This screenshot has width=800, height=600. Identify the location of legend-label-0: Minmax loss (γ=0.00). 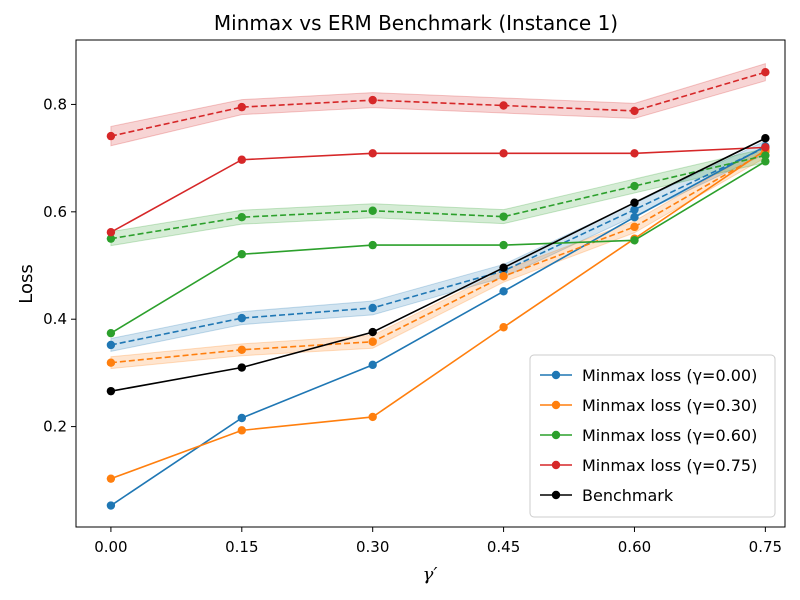
(669, 375).